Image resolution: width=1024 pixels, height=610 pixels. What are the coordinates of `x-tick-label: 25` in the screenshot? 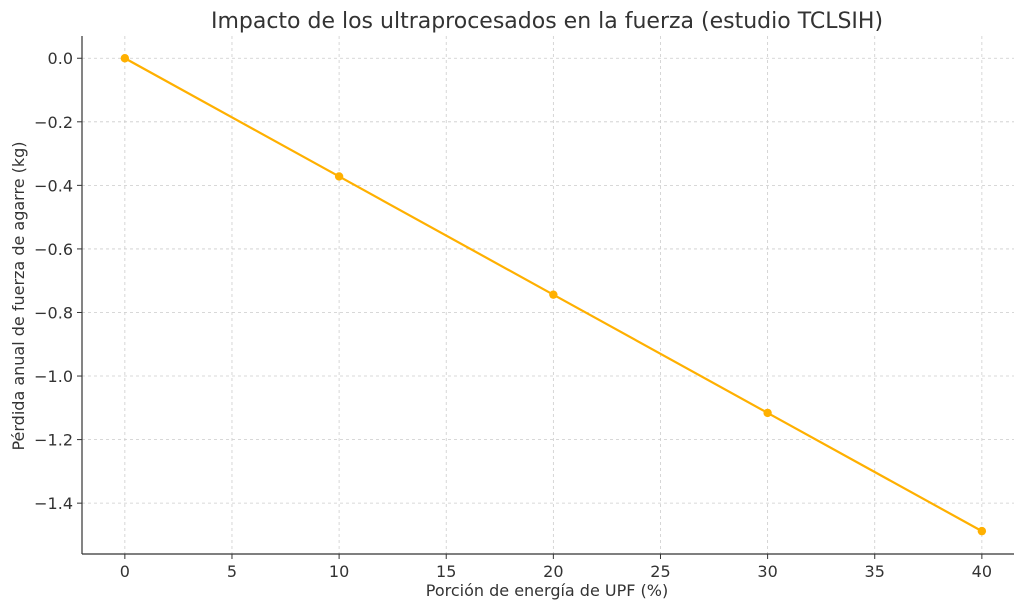 It's located at (660, 571).